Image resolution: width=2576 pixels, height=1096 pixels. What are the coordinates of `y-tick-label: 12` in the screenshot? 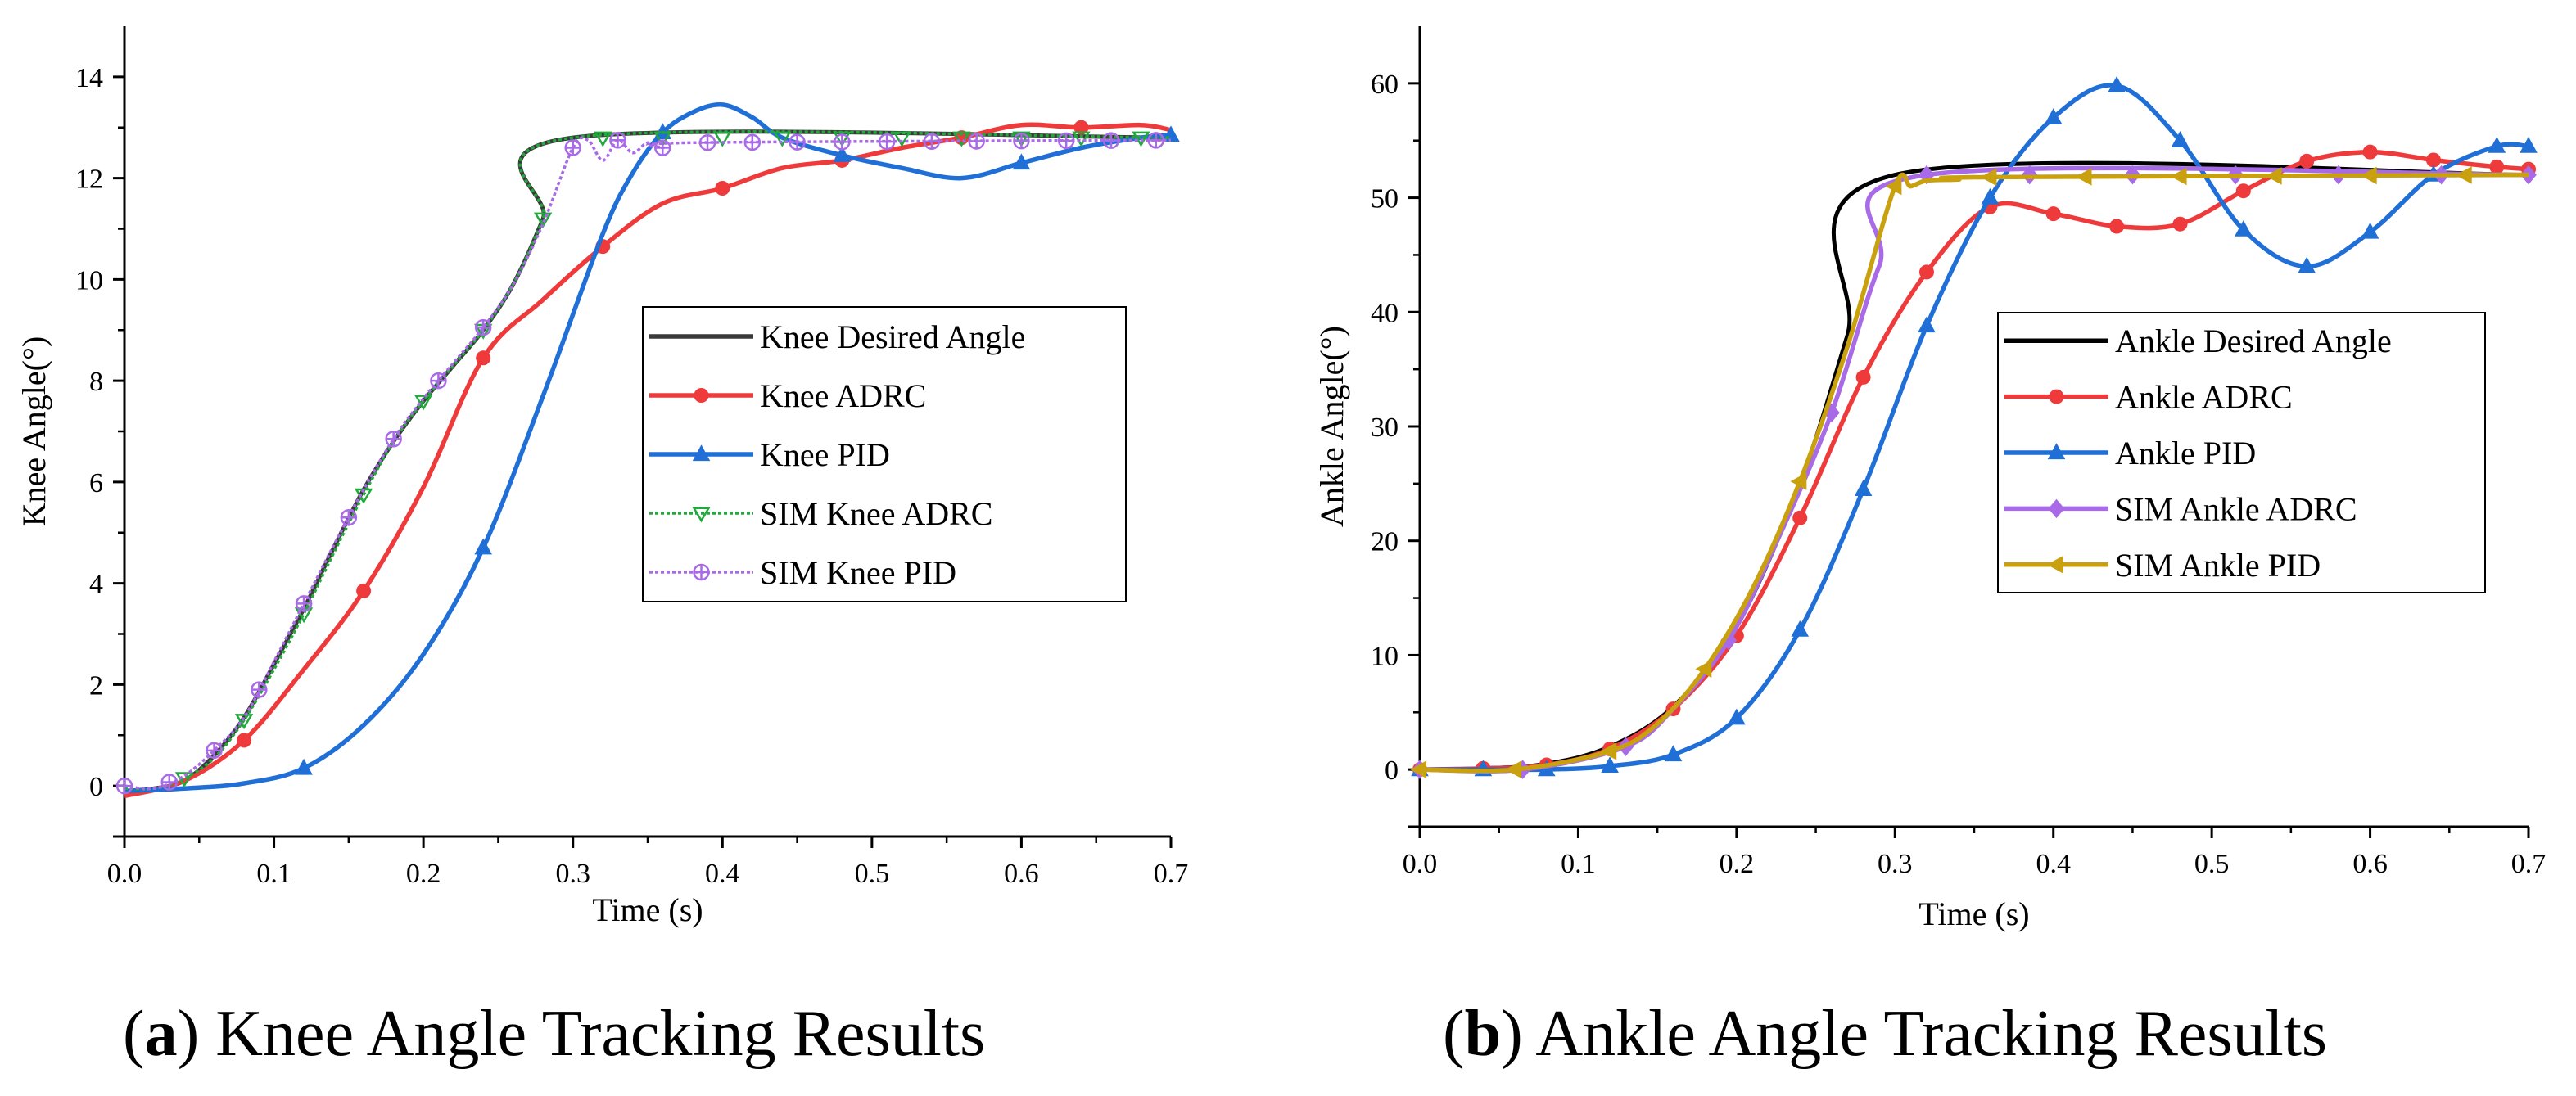 It's located at (89, 180).